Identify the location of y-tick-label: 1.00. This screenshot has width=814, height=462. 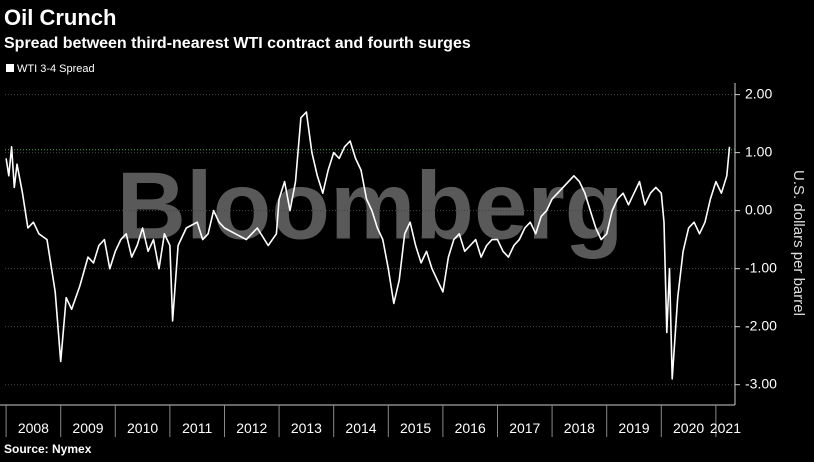
(758, 151).